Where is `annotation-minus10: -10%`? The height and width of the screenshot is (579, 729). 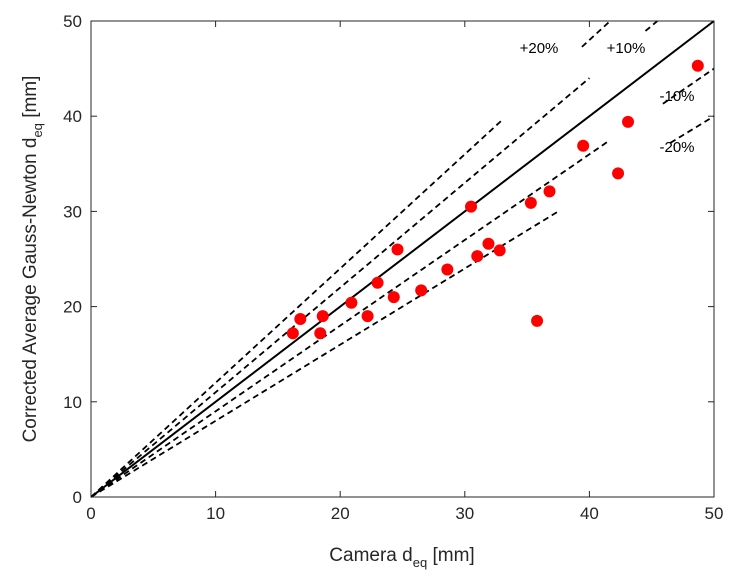 annotation-minus10: -10% is located at coordinates (676, 96).